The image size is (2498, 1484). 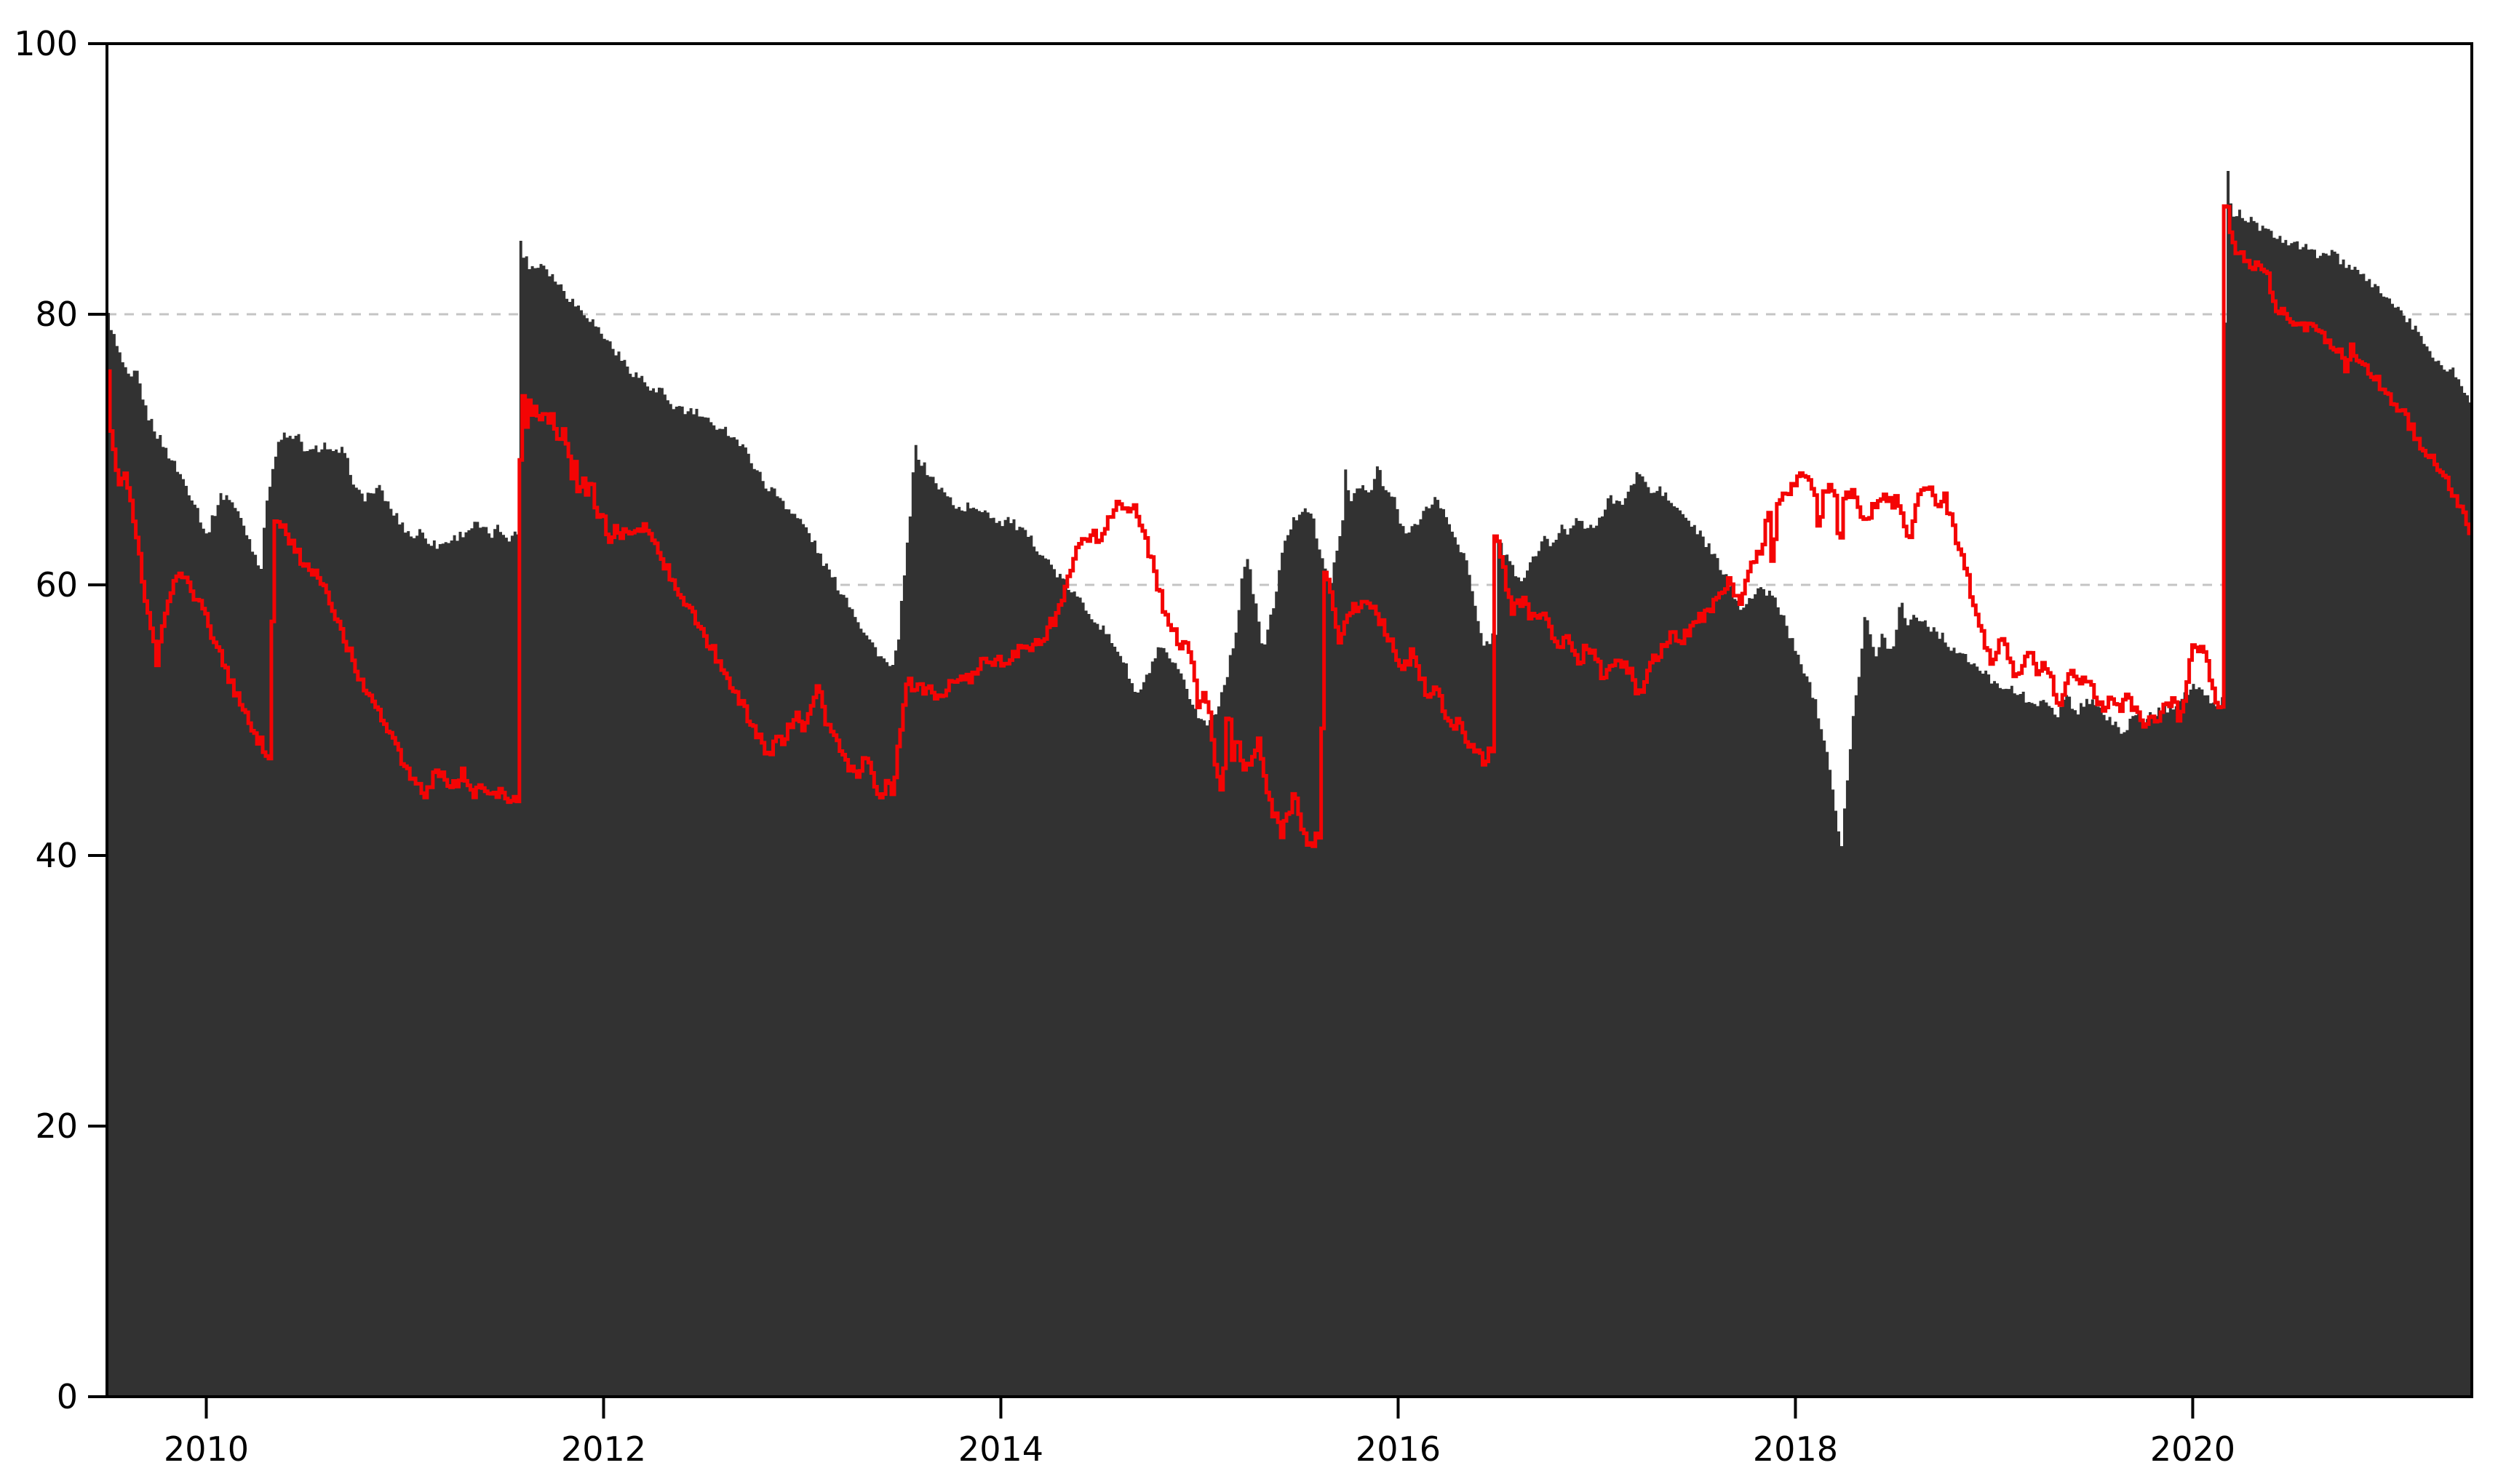 I want to click on x-tick-label-2010: 2010, so click(x=206, y=1449).